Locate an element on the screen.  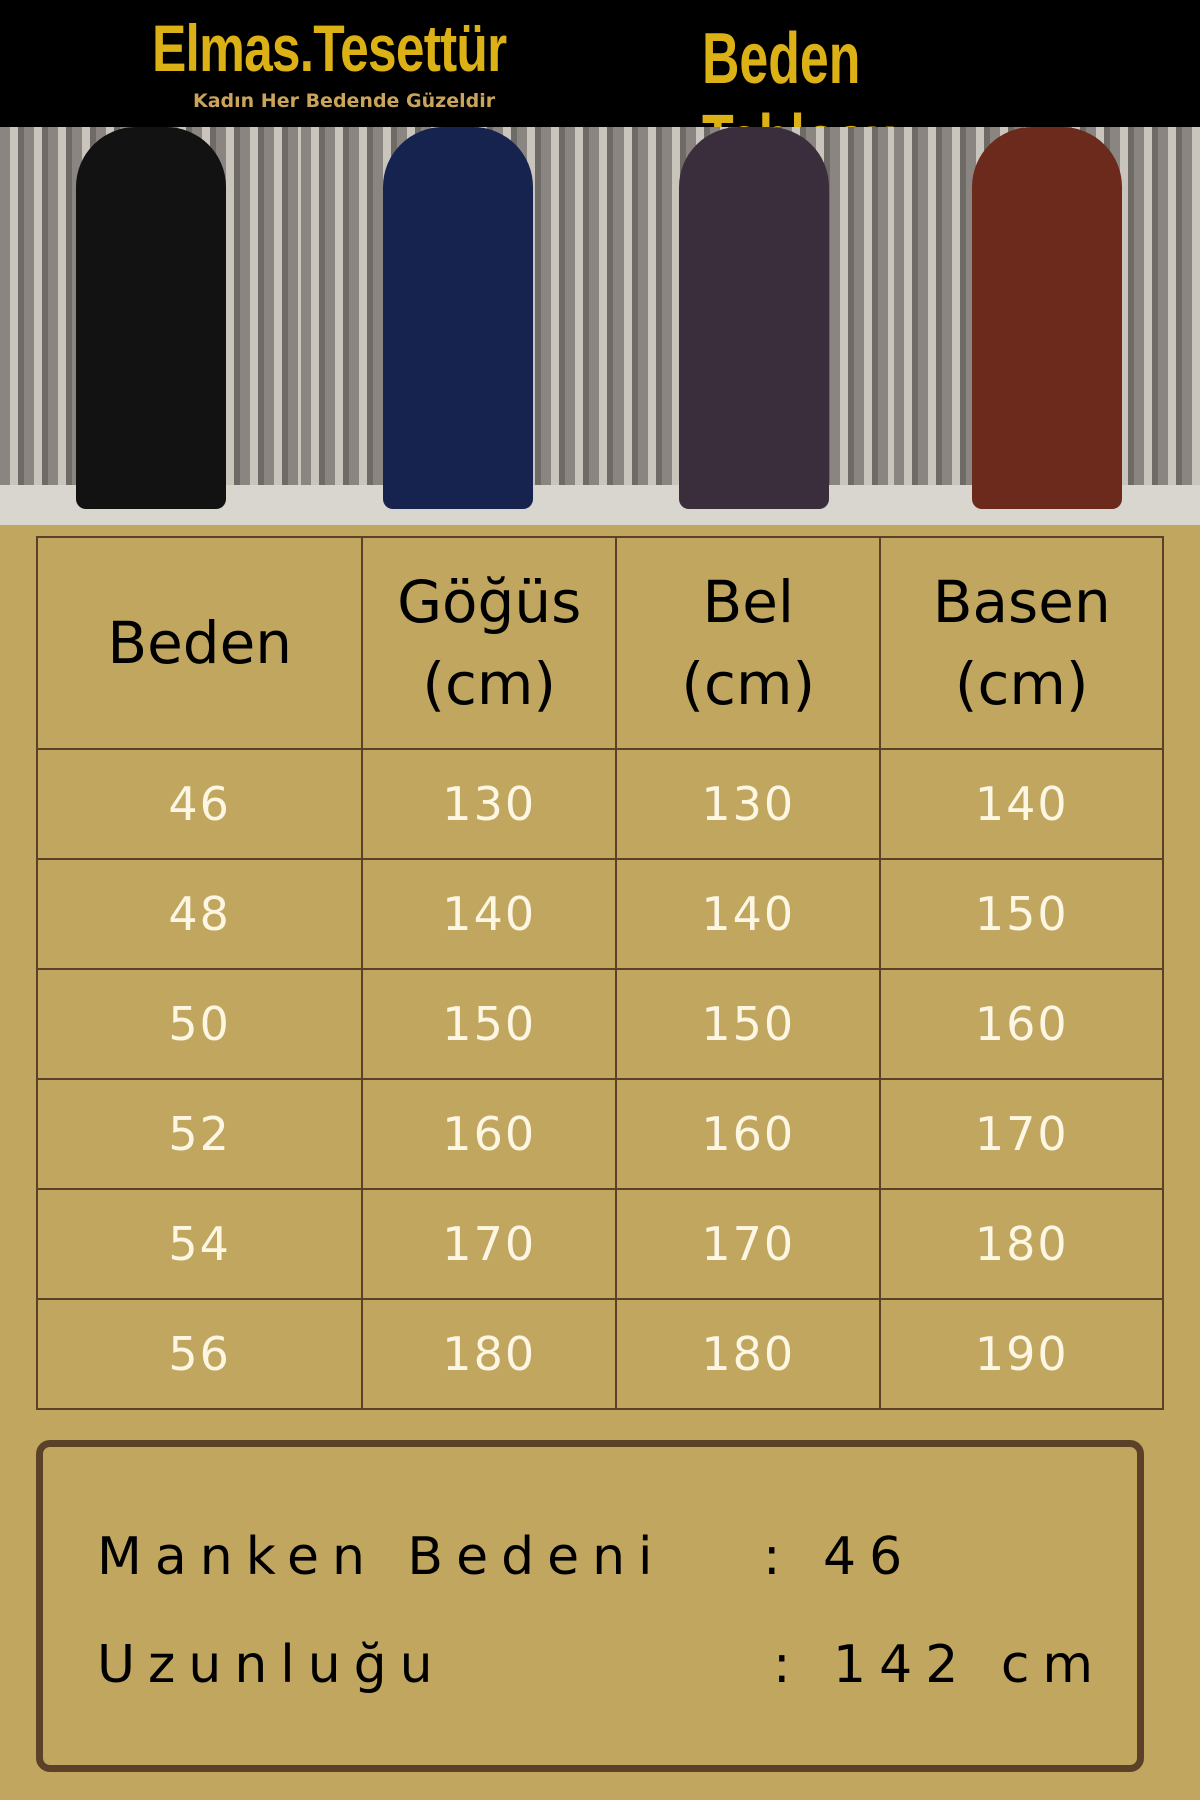
brand-logo: Elmas.Tesettür is located at coordinates (329, 48).